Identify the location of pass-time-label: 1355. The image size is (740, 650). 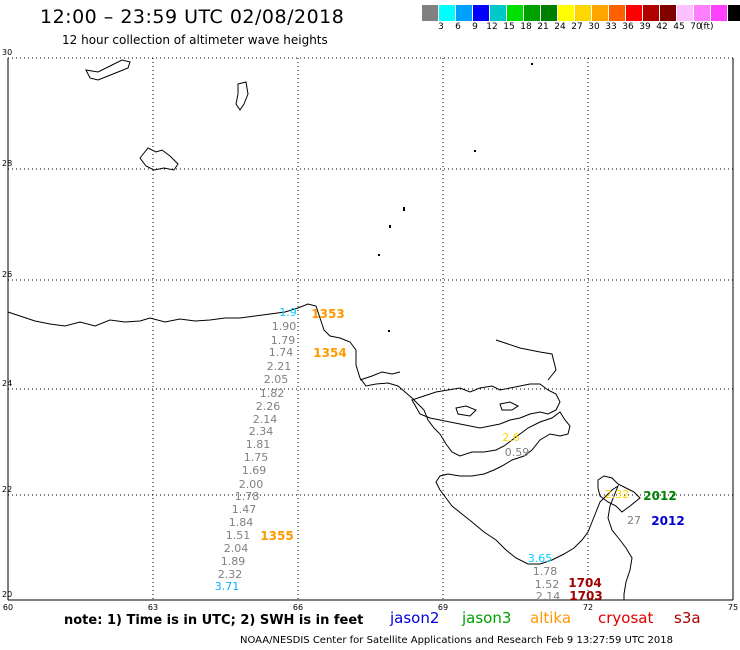
(276, 536).